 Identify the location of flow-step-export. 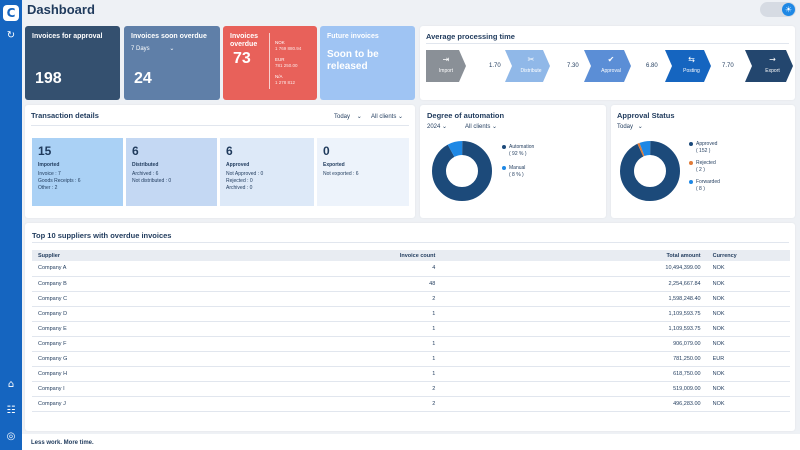
(769, 66).